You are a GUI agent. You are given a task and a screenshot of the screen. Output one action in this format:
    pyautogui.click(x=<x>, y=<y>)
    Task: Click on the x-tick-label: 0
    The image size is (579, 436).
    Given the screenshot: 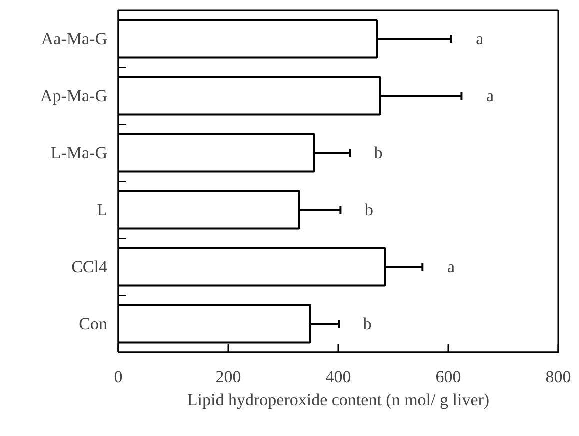 What is the action you would take?
    pyautogui.click(x=118, y=377)
    